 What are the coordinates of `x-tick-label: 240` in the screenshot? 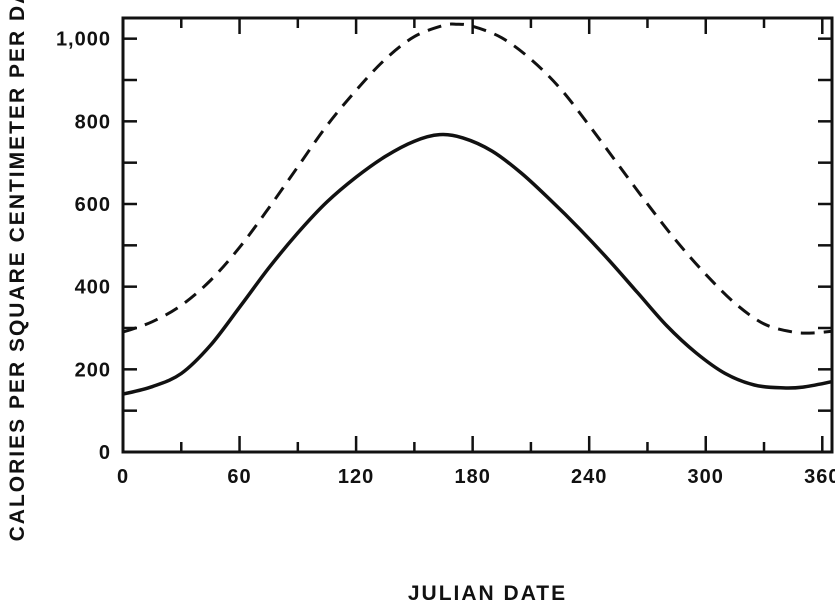 It's located at (589, 477).